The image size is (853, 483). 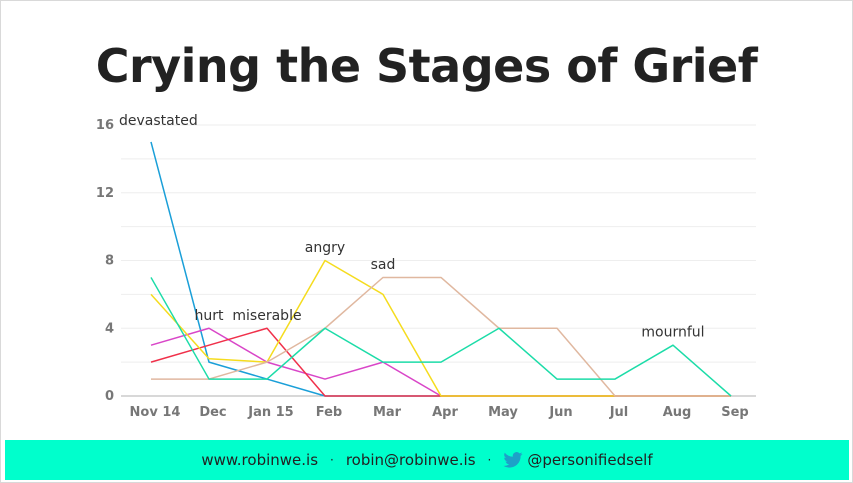 What do you see at coordinates (270, 412) in the screenshot?
I see `x-tick-label: Jan 15` at bounding box center [270, 412].